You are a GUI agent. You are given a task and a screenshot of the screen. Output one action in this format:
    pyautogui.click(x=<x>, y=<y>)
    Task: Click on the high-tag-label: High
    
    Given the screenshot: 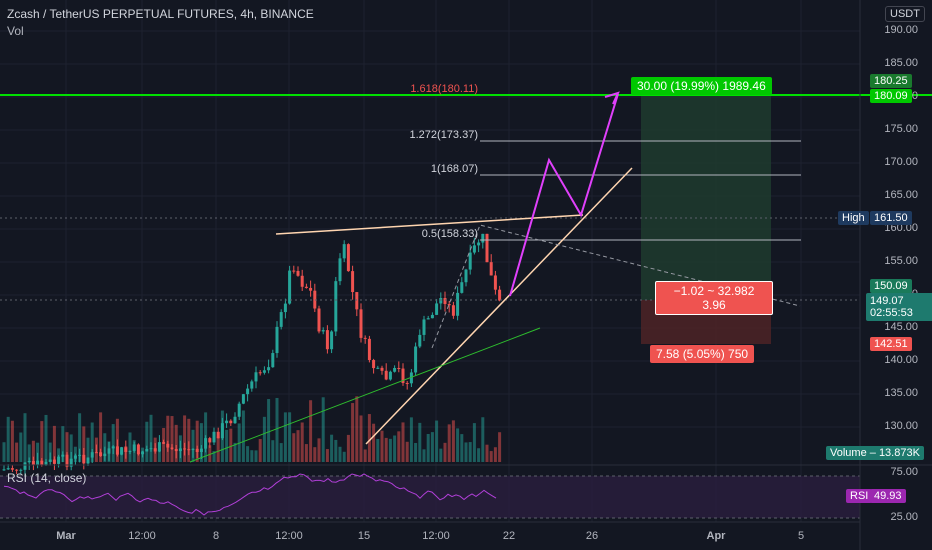 What is the action you would take?
    pyautogui.click(x=853, y=218)
    